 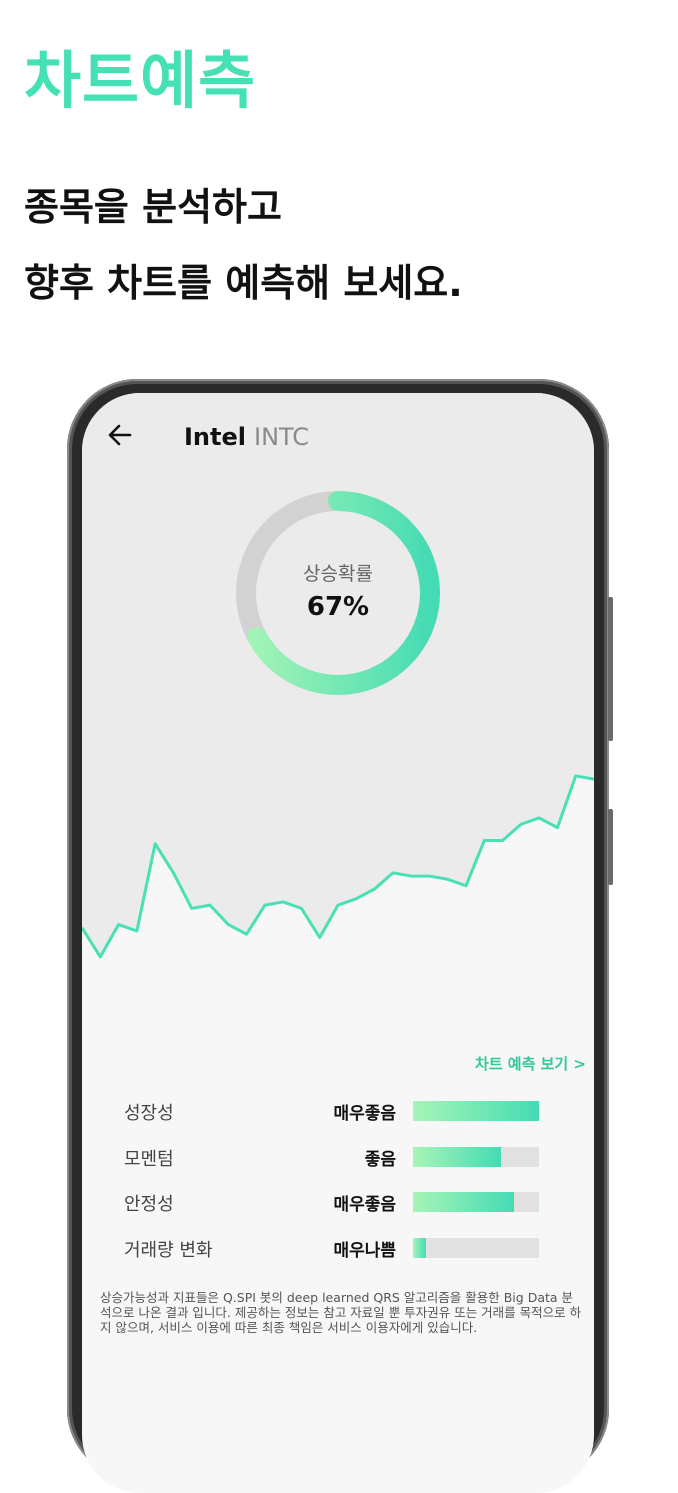 I want to click on probability-value: 67%, so click(x=338, y=607).